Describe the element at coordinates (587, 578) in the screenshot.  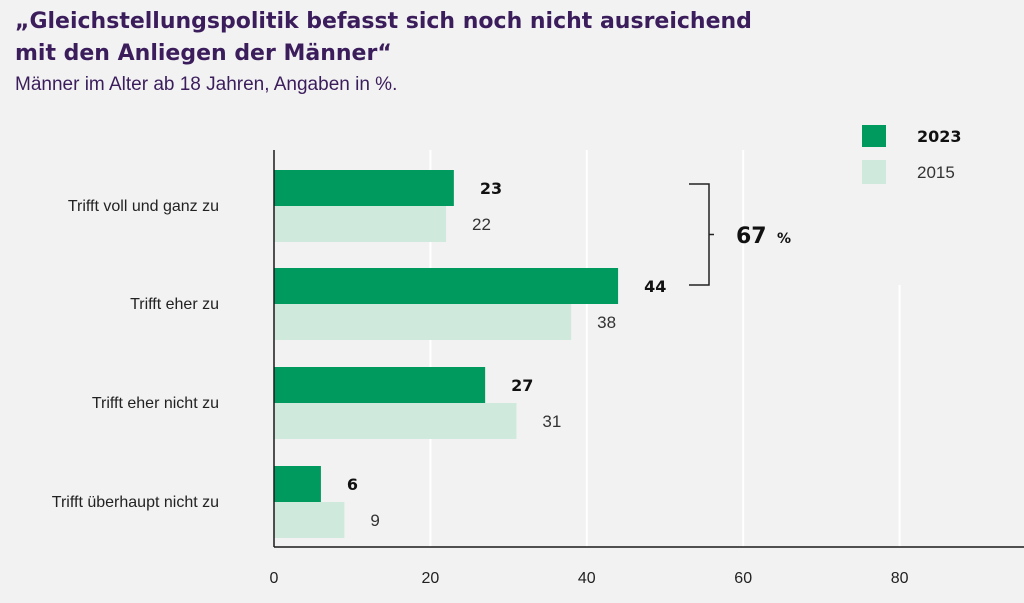
I see `x-tick-label-40: 40` at that location.